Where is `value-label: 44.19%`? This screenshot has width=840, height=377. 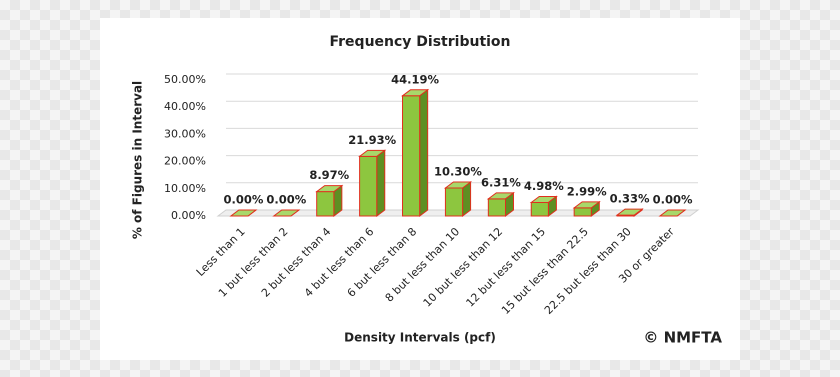 value-label: 44.19% is located at coordinates (415, 79).